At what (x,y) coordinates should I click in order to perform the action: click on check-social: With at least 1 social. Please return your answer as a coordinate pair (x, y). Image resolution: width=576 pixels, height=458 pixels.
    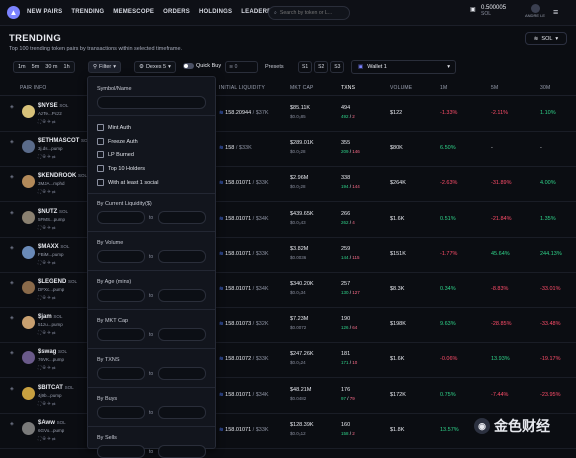
    Looking at the image, I should click on (127, 182).